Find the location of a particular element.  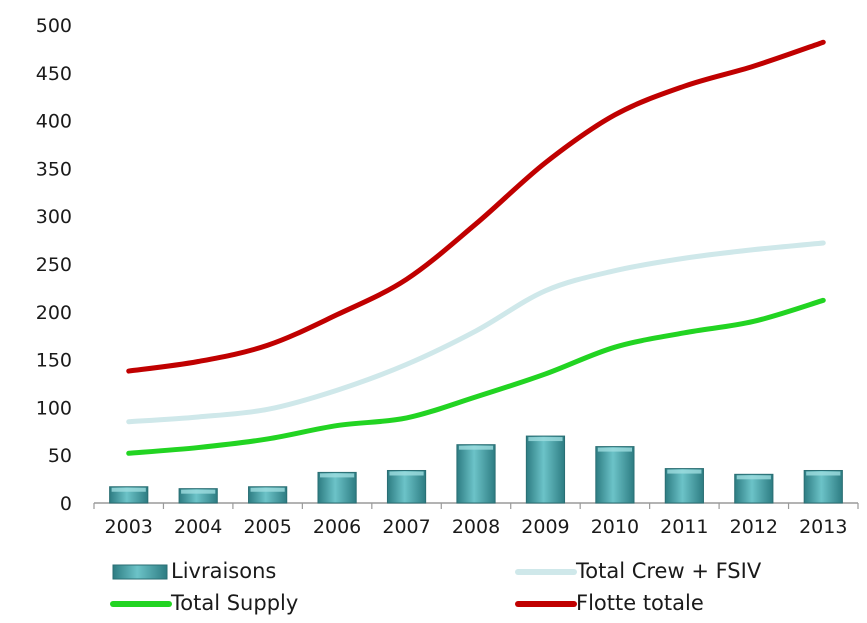

x-tick-label: 2013 is located at coordinates (823, 527).